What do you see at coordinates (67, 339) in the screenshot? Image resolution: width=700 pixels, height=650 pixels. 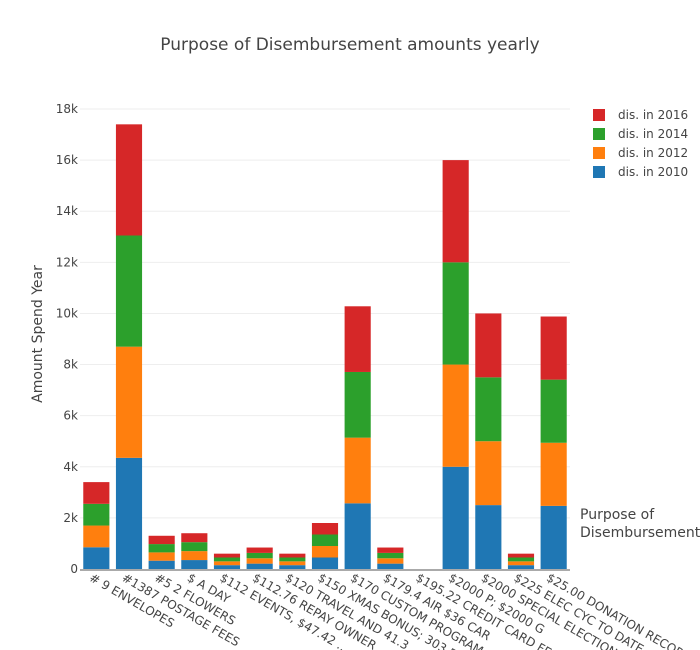 I see `y-axis-ticks: 0 2k 4k 6k 8k 10k 12k 14k 16k 18k` at bounding box center [67, 339].